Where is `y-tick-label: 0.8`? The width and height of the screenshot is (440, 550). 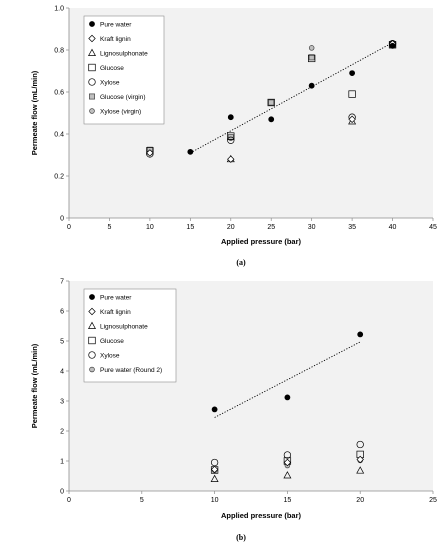 y-tick-label: 0.8 is located at coordinates (59, 51).